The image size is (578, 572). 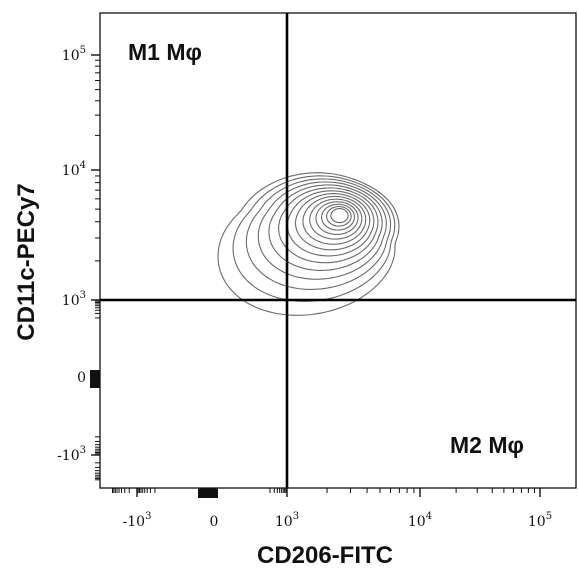 I want to click on y-tick-label: -103, so click(x=71, y=454).